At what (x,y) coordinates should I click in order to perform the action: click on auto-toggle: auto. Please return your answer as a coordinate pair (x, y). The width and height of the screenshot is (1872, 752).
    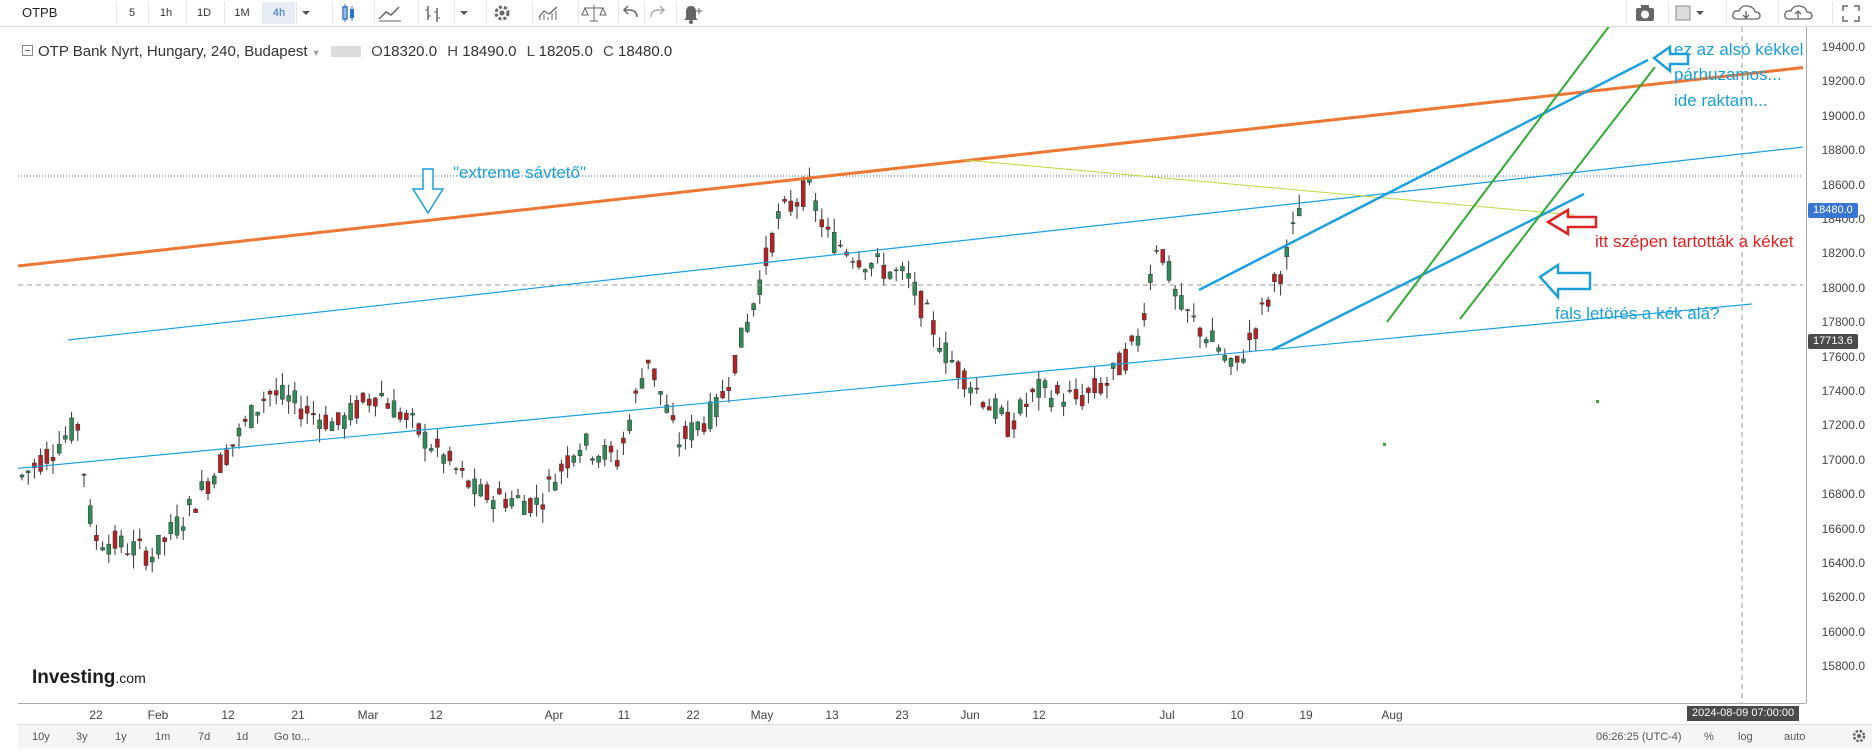
    Looking at the image, I should click on (1795, 737).